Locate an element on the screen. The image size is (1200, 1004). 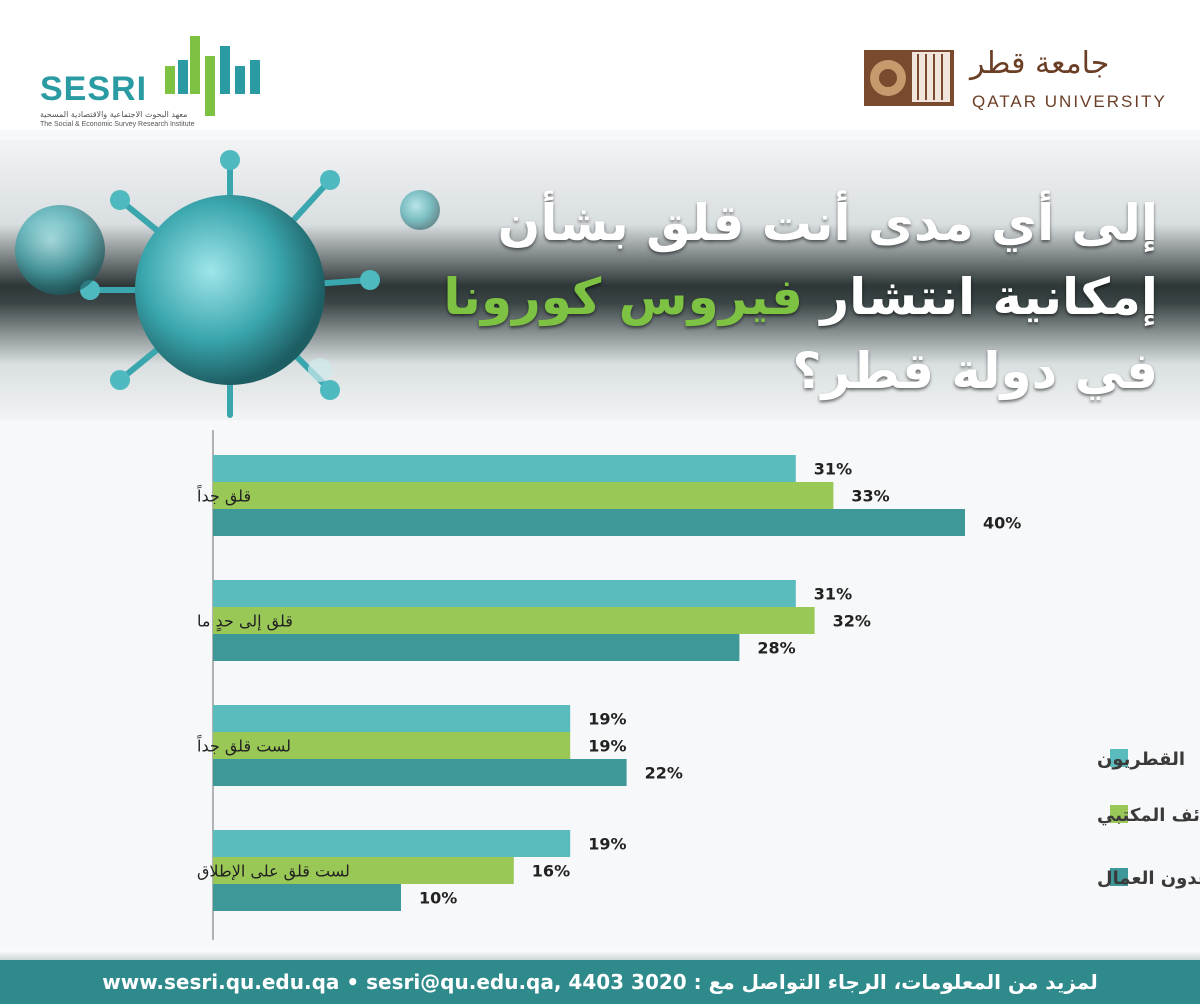
footer-stripe is located at coordinates (600, 955).